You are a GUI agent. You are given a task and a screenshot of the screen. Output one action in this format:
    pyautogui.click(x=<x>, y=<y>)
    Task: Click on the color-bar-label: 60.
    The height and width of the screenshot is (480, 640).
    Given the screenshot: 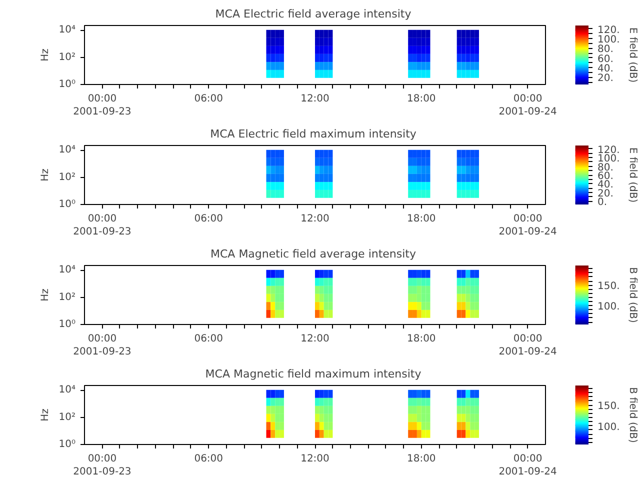 What is the action you would take?
    pyautogui.click(x=606, y=59)
    